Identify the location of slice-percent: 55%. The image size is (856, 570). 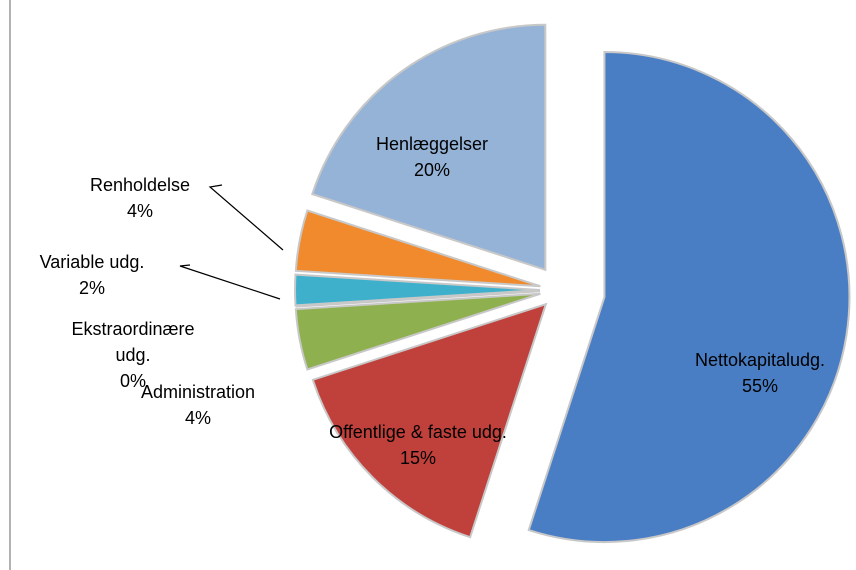
(760, 386).